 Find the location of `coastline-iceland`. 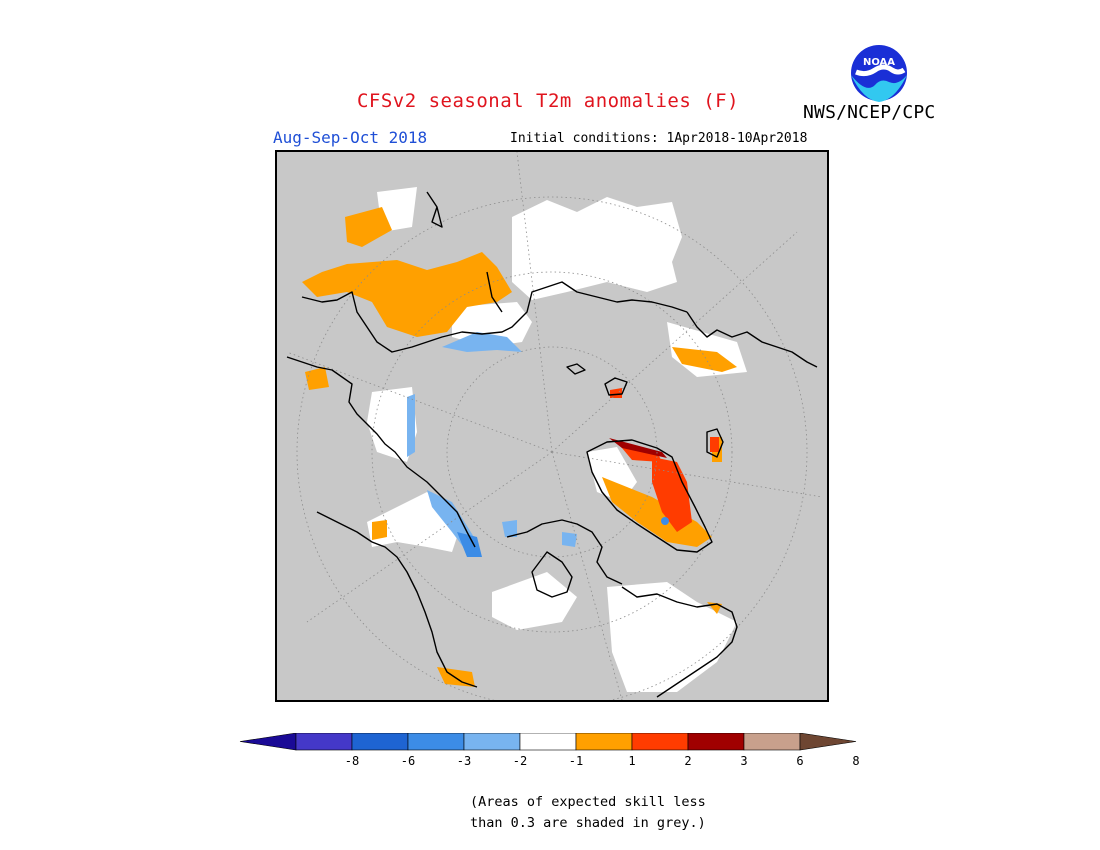

coastline-iceland is located at coordinates (715, 443).